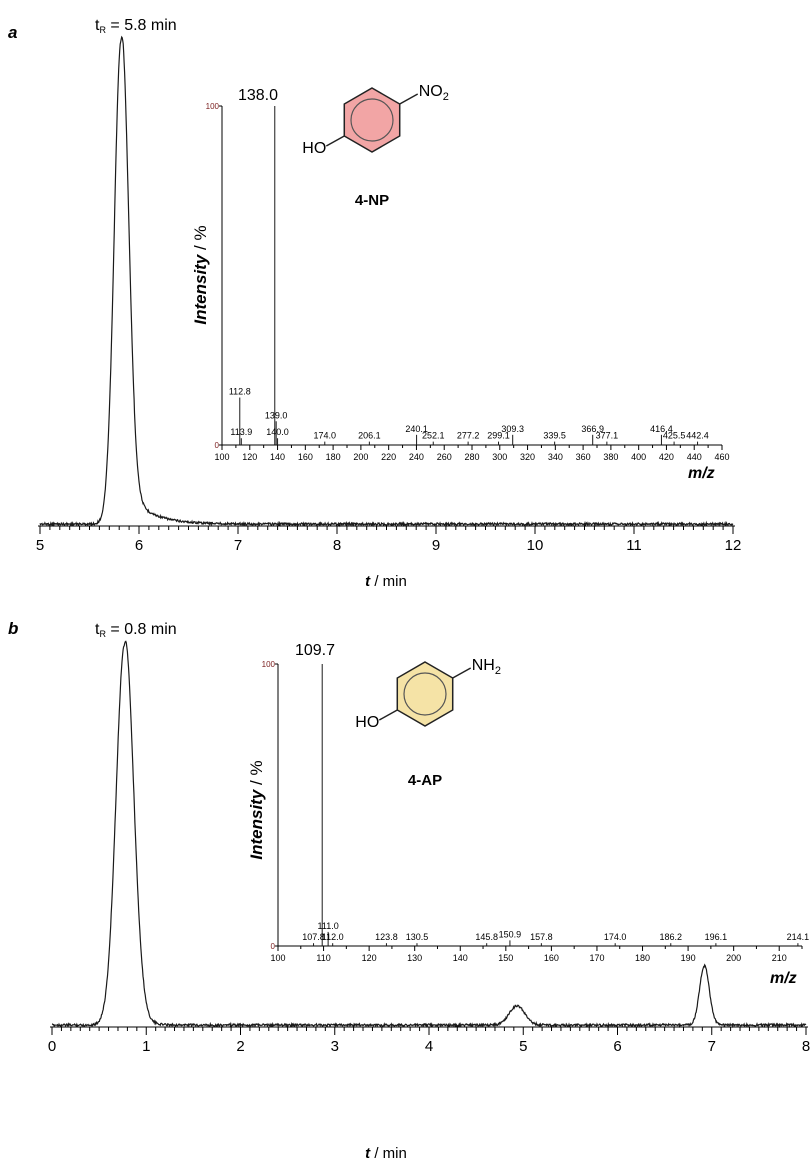  I want to click on ms-peak-label: 112.8, so click(240, 392).